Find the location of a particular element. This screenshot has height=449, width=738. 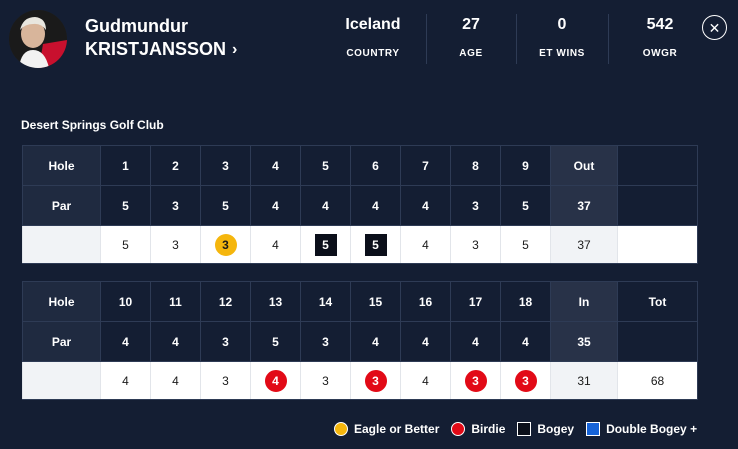

hole-number: 6 is located at coordinates (375, 165).